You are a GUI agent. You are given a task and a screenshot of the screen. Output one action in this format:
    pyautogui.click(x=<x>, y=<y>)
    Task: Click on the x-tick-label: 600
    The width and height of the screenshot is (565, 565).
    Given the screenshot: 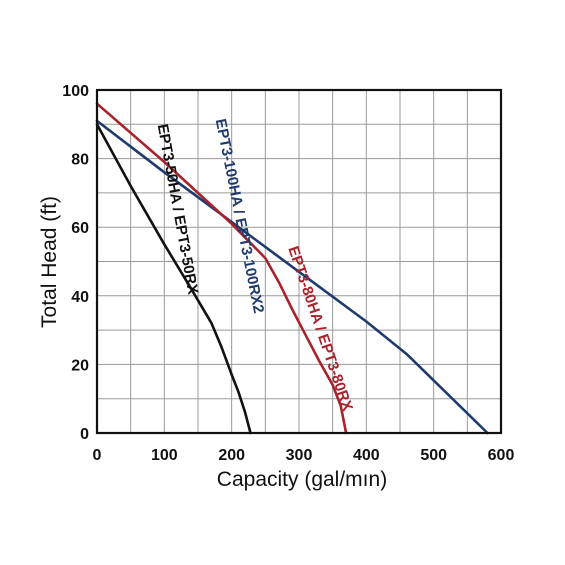 What is the action you would take?
    pyautogui.click(x=501, y=455)
    